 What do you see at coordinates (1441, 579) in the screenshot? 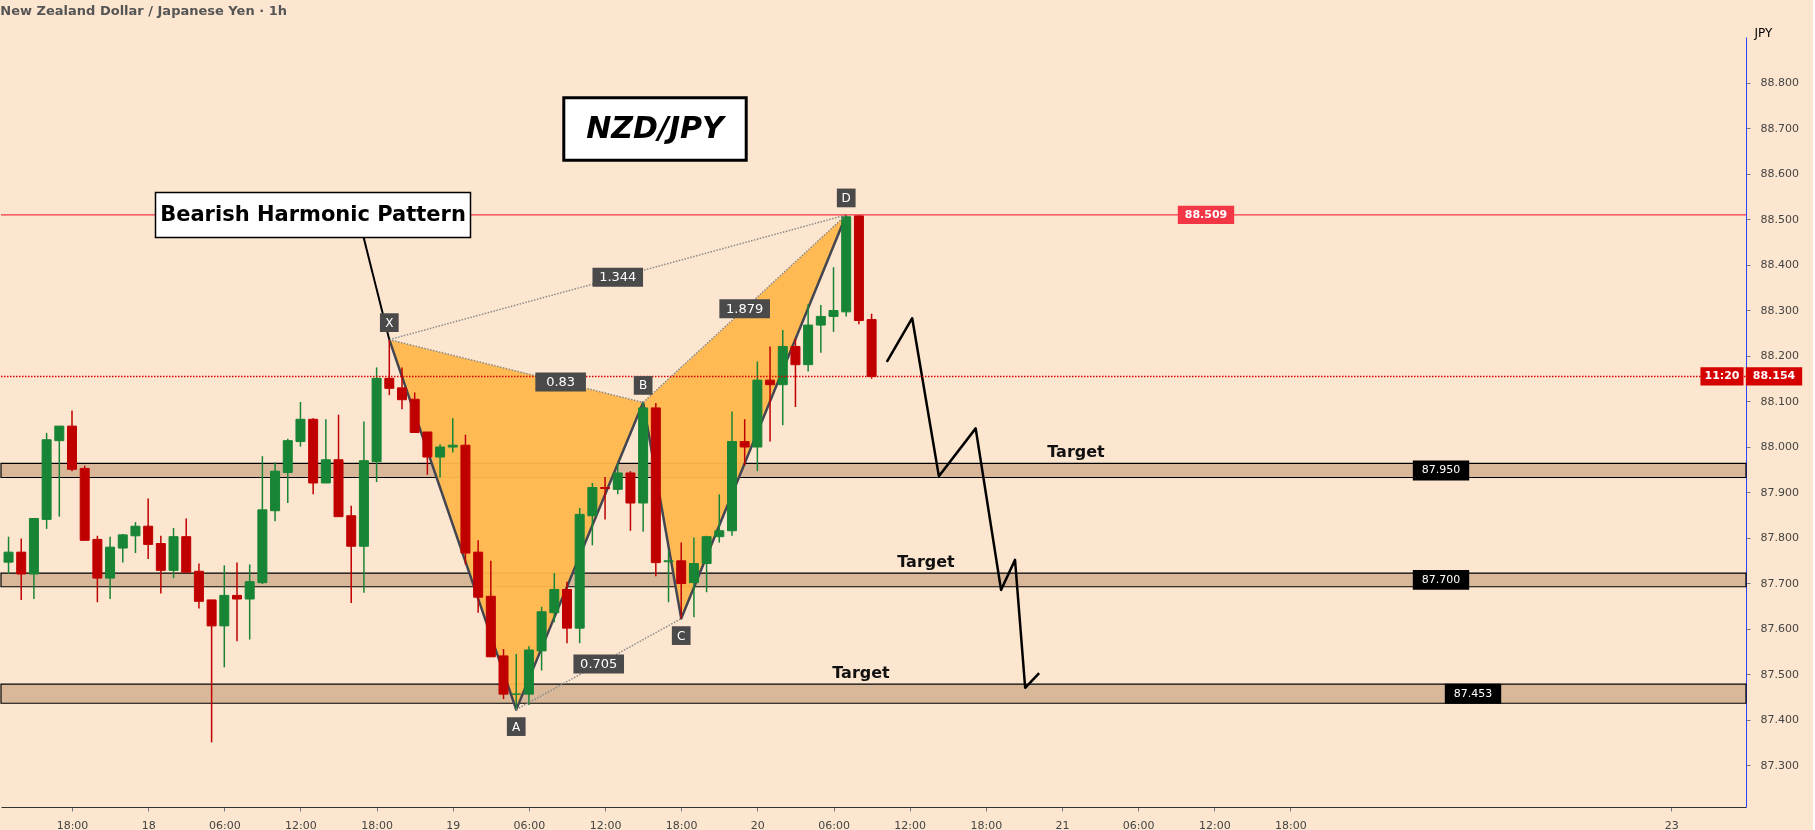
I see `band-label: 87.700` at bounding box center [1441, 579].